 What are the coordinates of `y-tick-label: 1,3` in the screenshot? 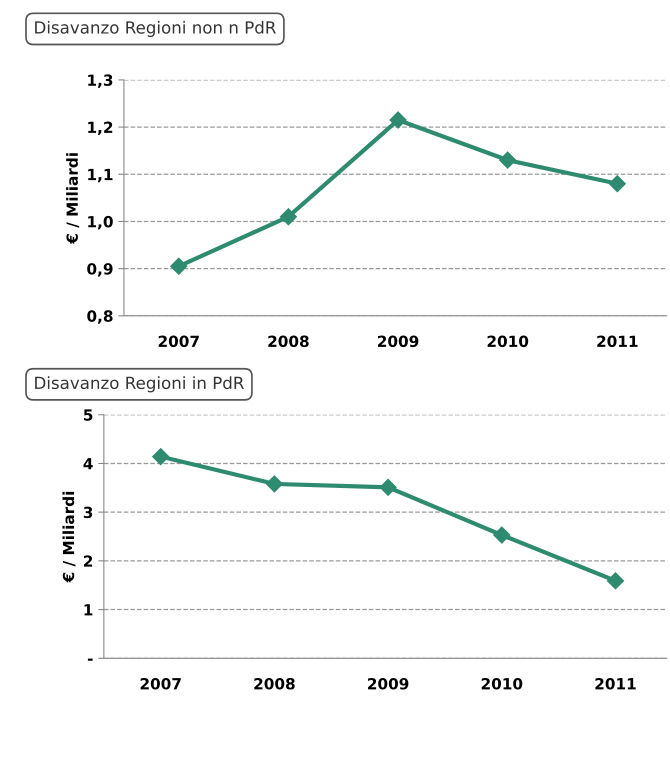 It's located at (100, 81).